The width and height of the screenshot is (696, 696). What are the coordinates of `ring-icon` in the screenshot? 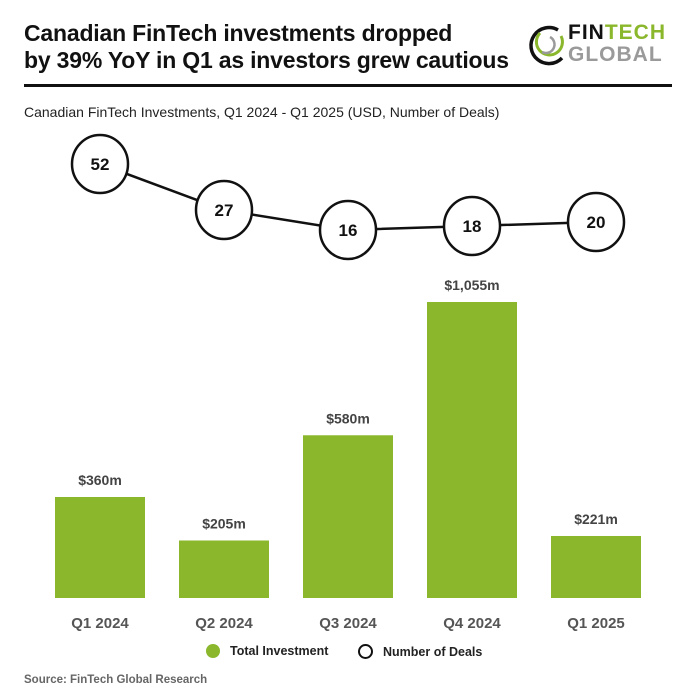 It's located at (365, 651).